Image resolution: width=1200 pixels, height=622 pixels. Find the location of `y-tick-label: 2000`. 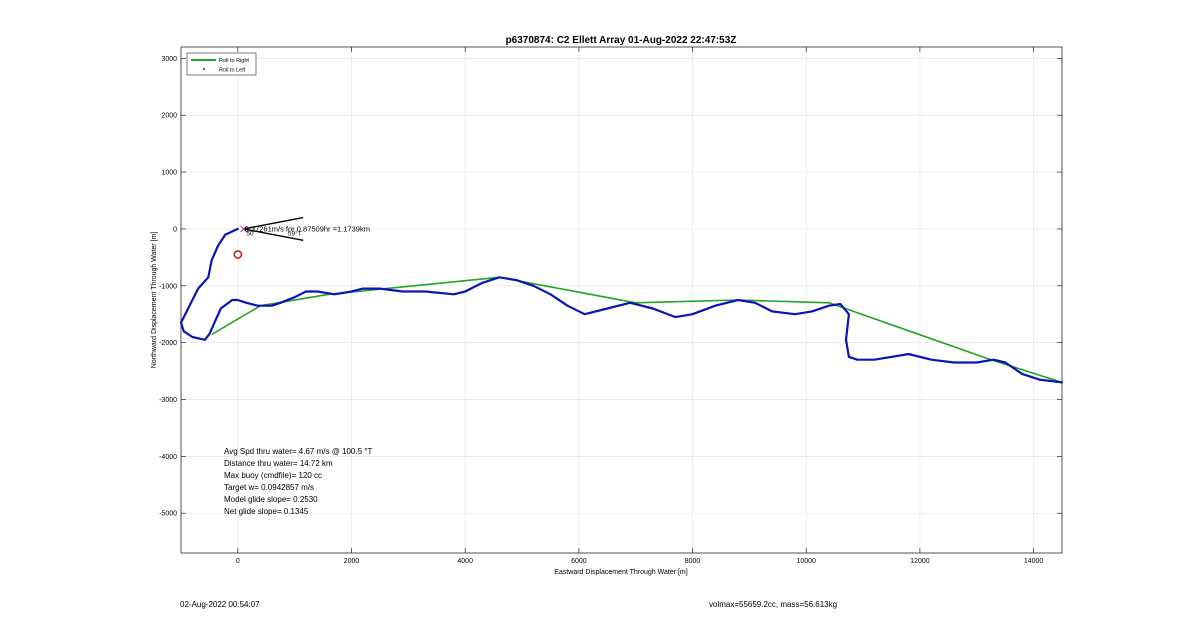

y-tick-label: 2000 is located at coordinates (169, 116).